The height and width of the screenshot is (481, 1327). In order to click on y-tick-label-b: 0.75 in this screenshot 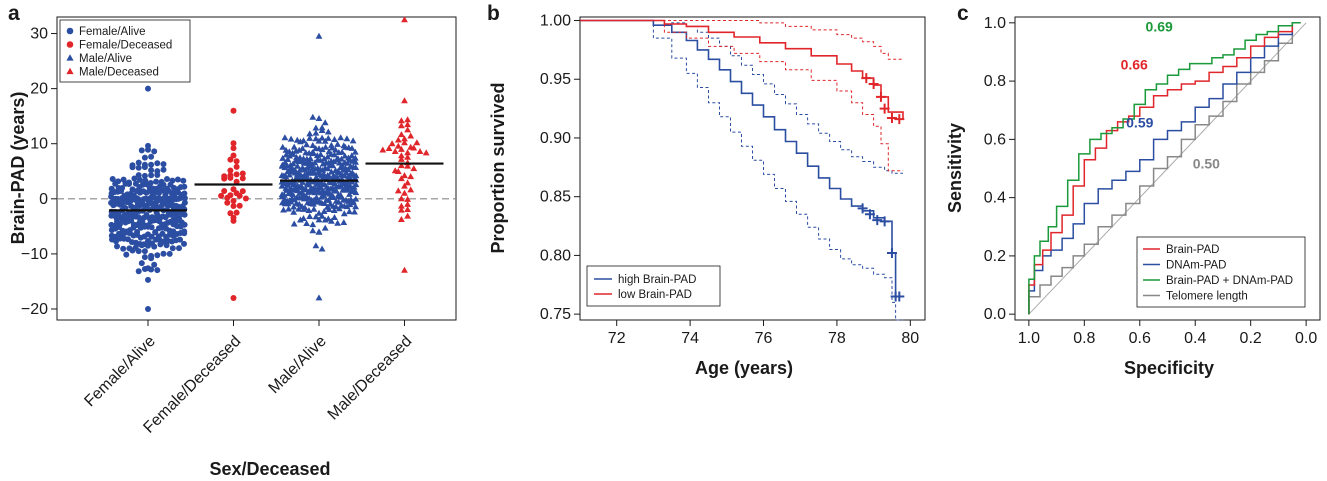, I will do `click(555, 314)`.